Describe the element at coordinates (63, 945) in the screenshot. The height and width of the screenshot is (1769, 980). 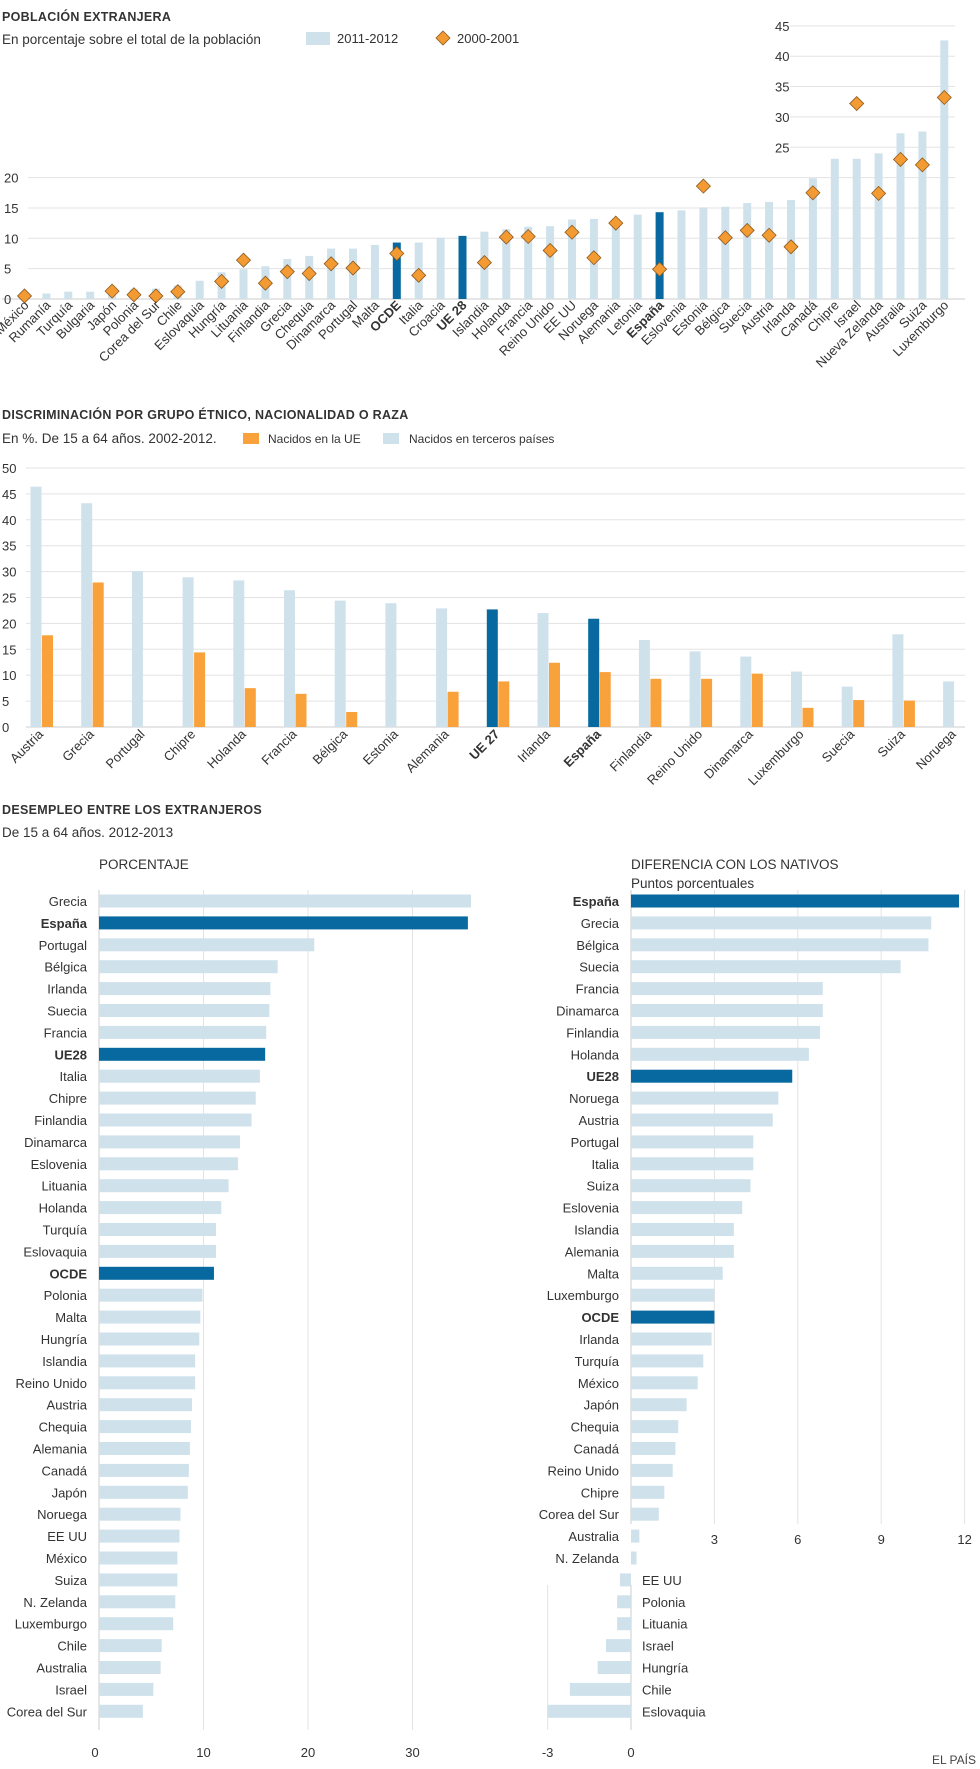
I see `c3-category-label: Portugal` at that location.